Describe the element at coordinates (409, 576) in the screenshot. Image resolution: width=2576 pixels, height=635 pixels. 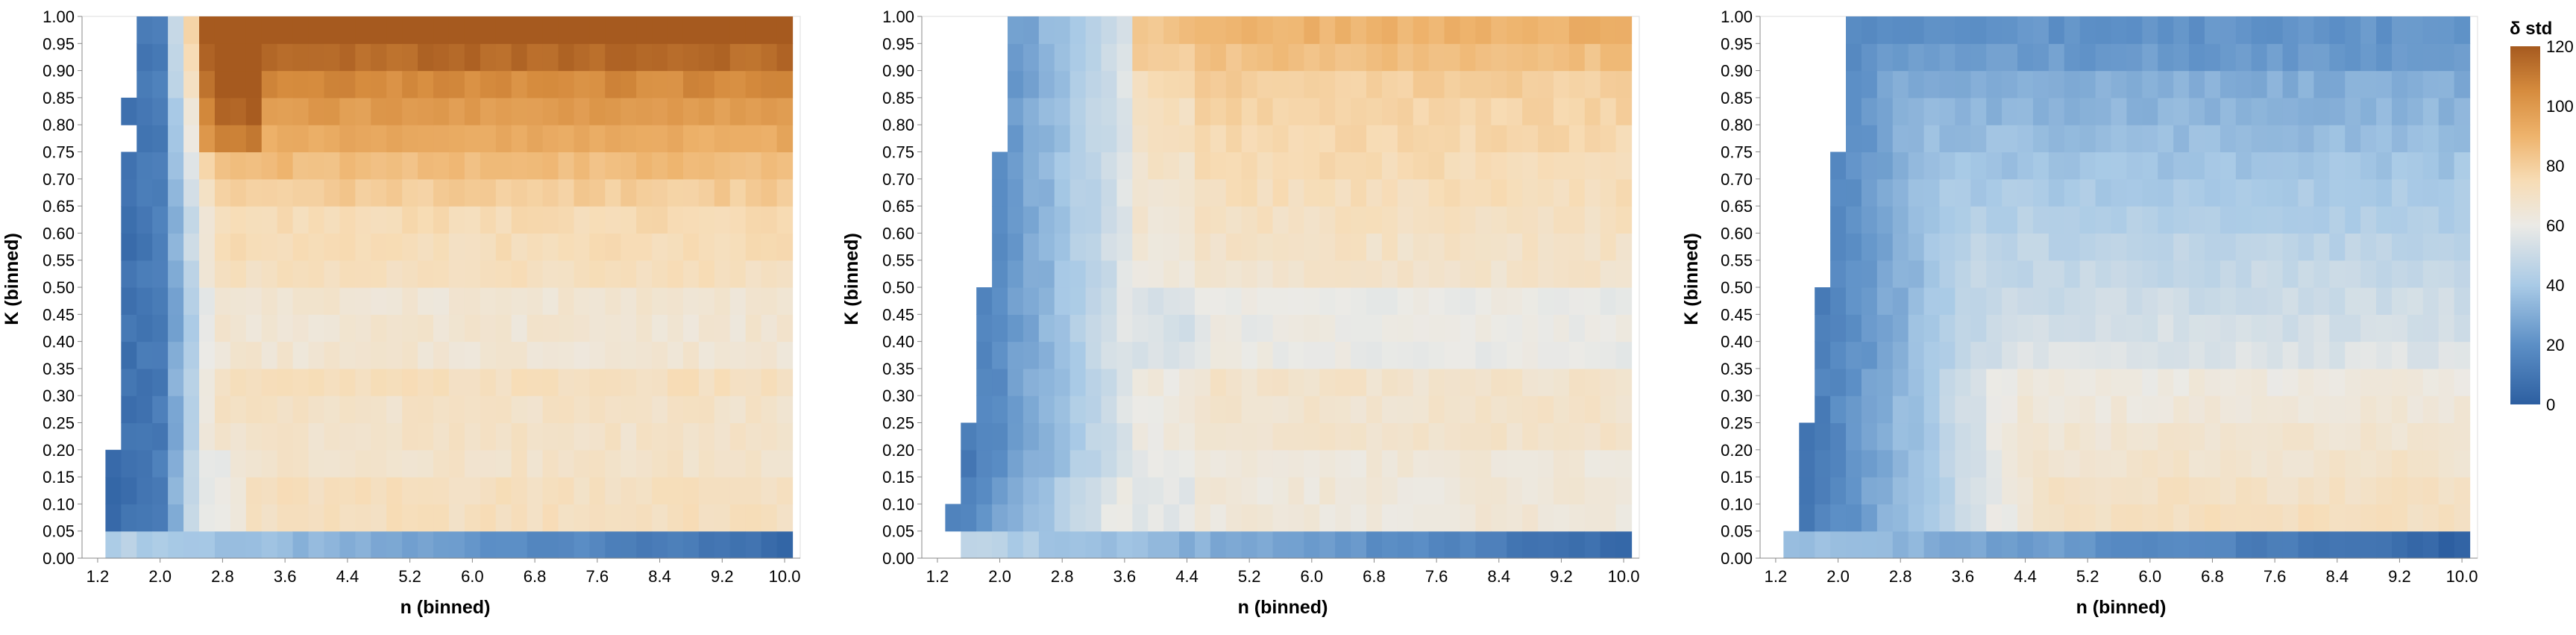
I see `x-tick-label: 5.2` at that location.